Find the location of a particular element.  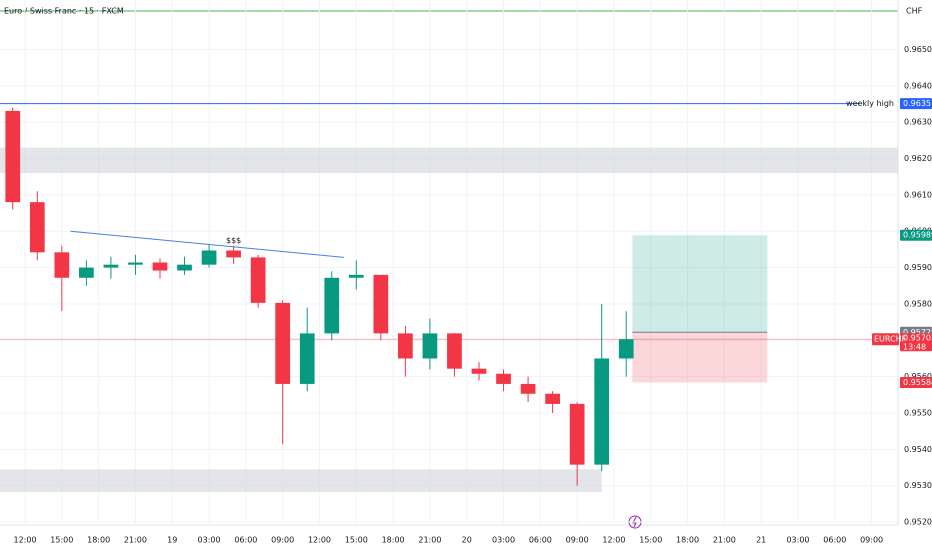

stop-zone is located at coordinates (700, 357).